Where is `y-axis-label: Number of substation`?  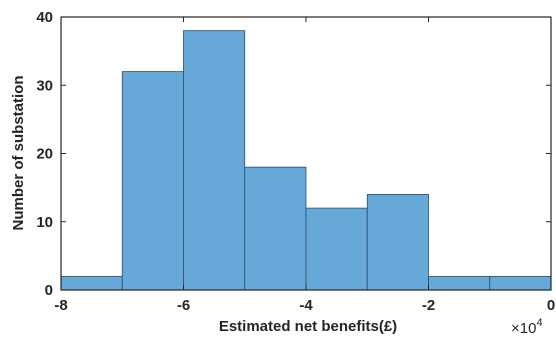 y-axis-label: Number of substation is located at coordinates (18, 152).